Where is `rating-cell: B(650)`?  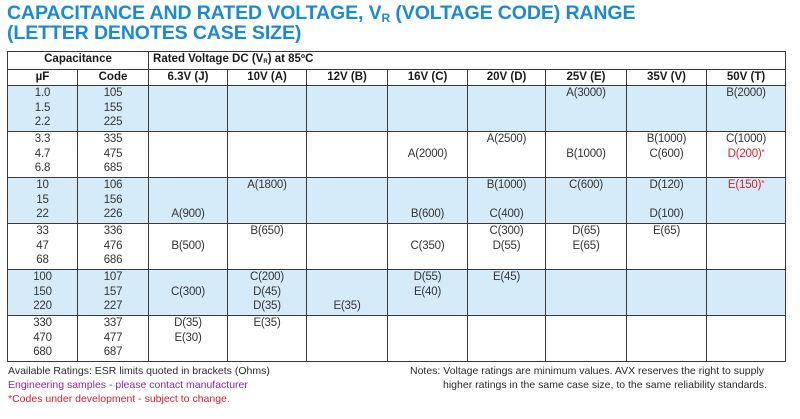
rating-cell: B(650) is located at coordinates (267, 246).